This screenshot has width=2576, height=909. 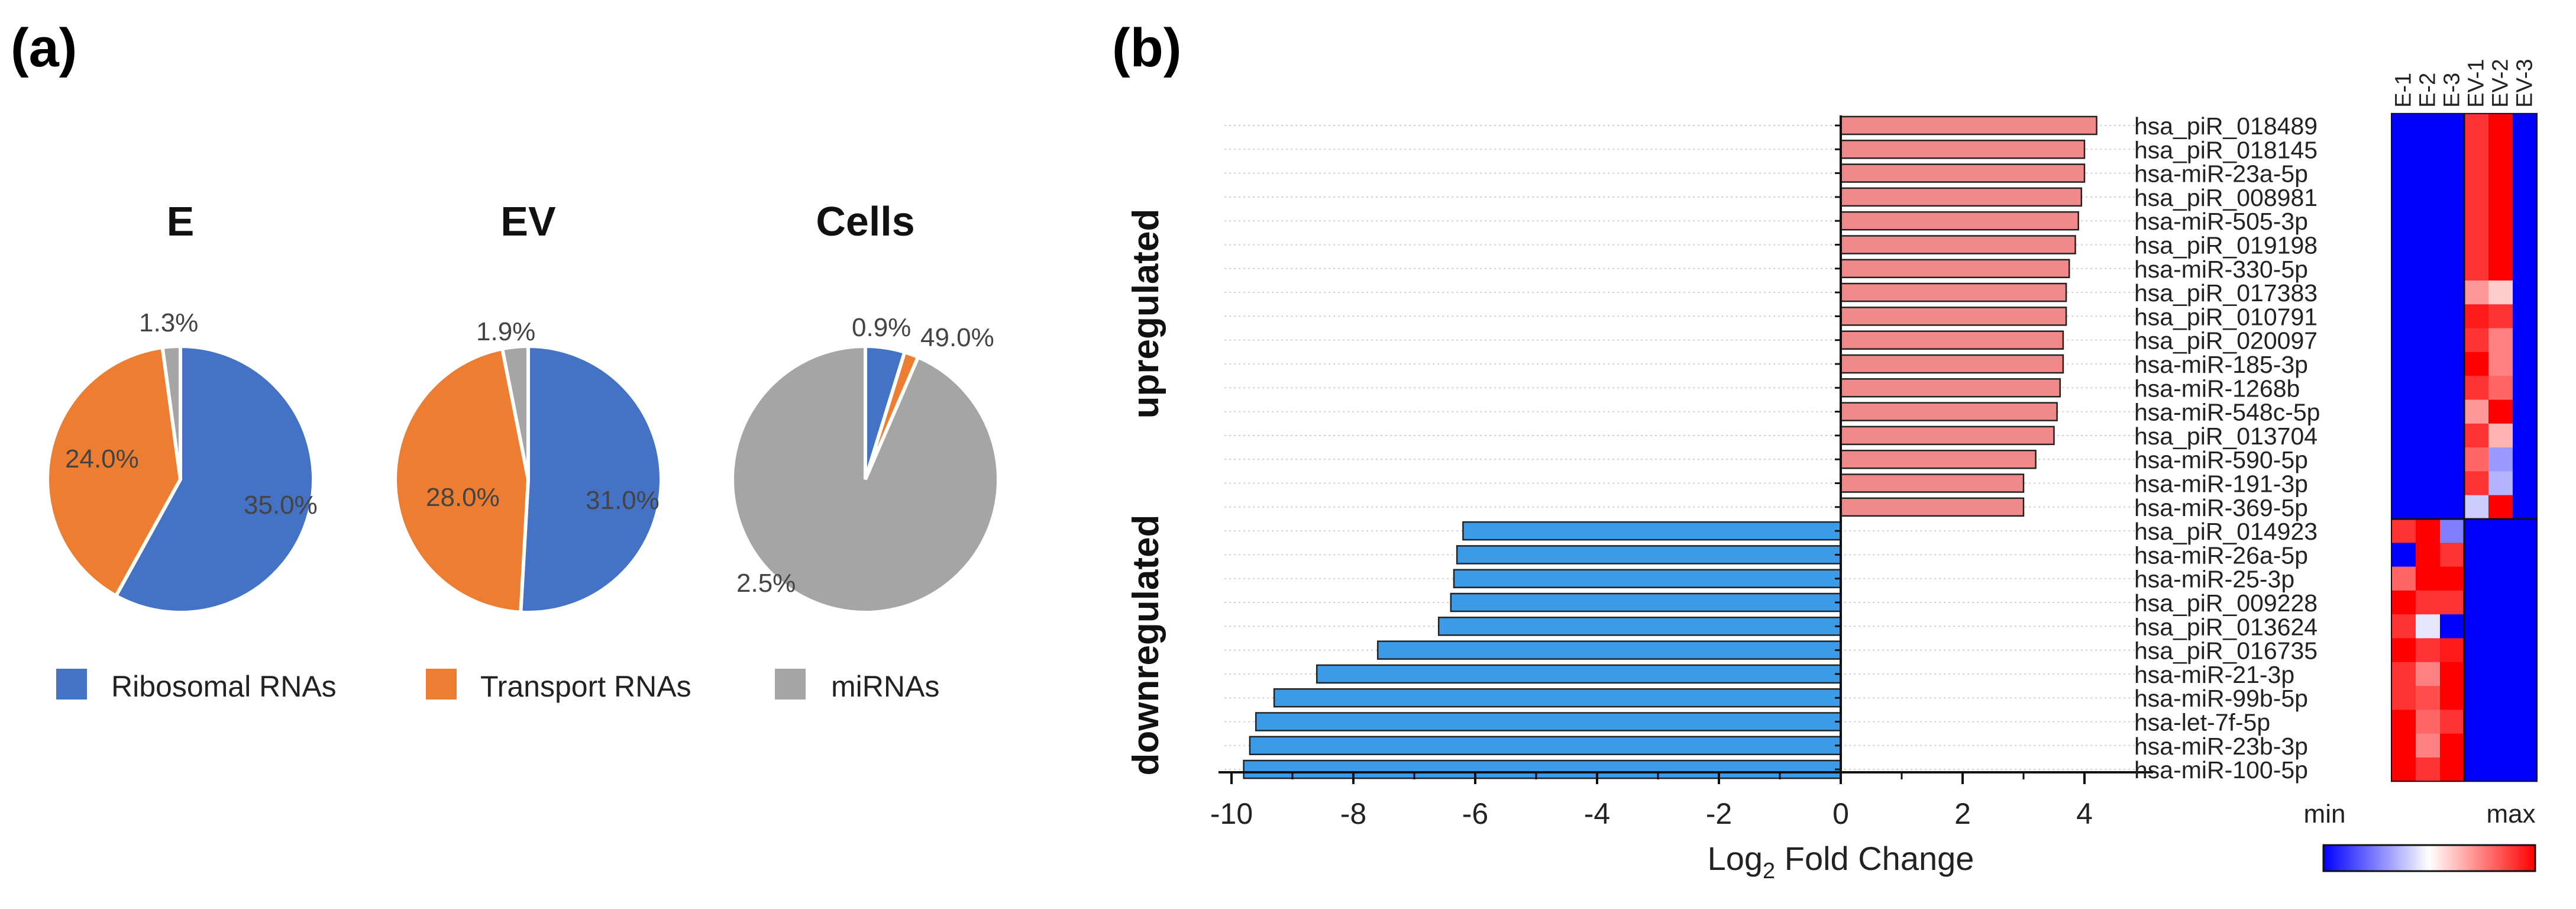 I want to click on panel-a-label: (a), so click(x=44, y=48).